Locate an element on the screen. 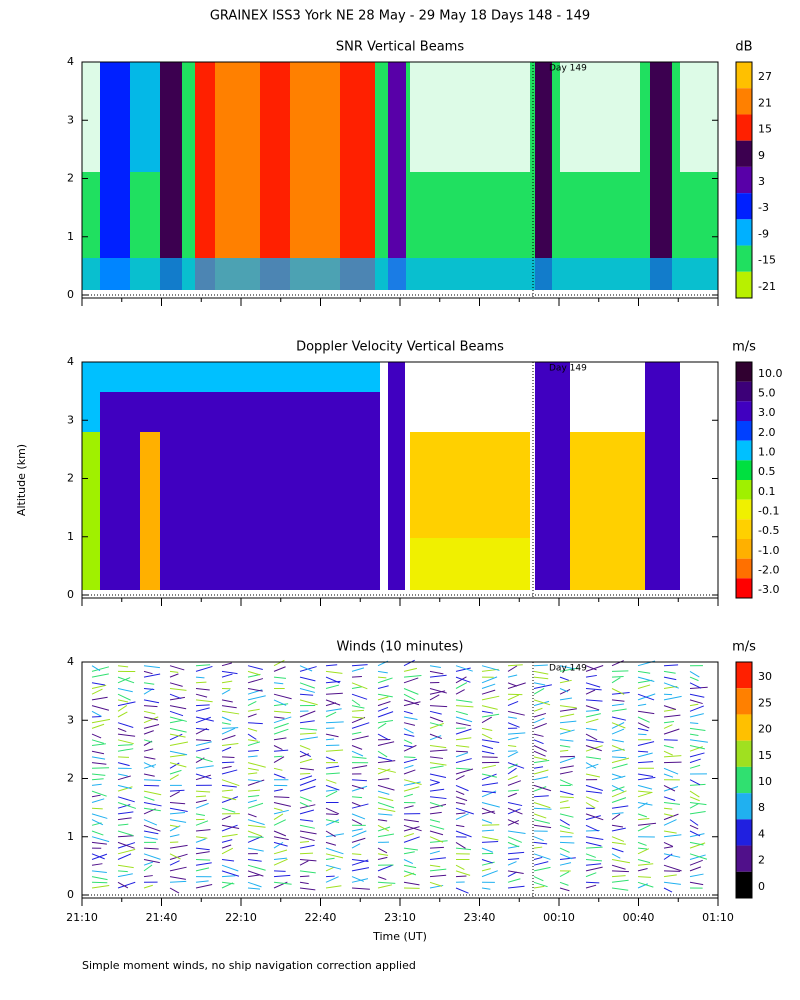 The width and height of the screenshot is (800, 1000). y-tick-label: 3 is located at coordinates (70, 419).